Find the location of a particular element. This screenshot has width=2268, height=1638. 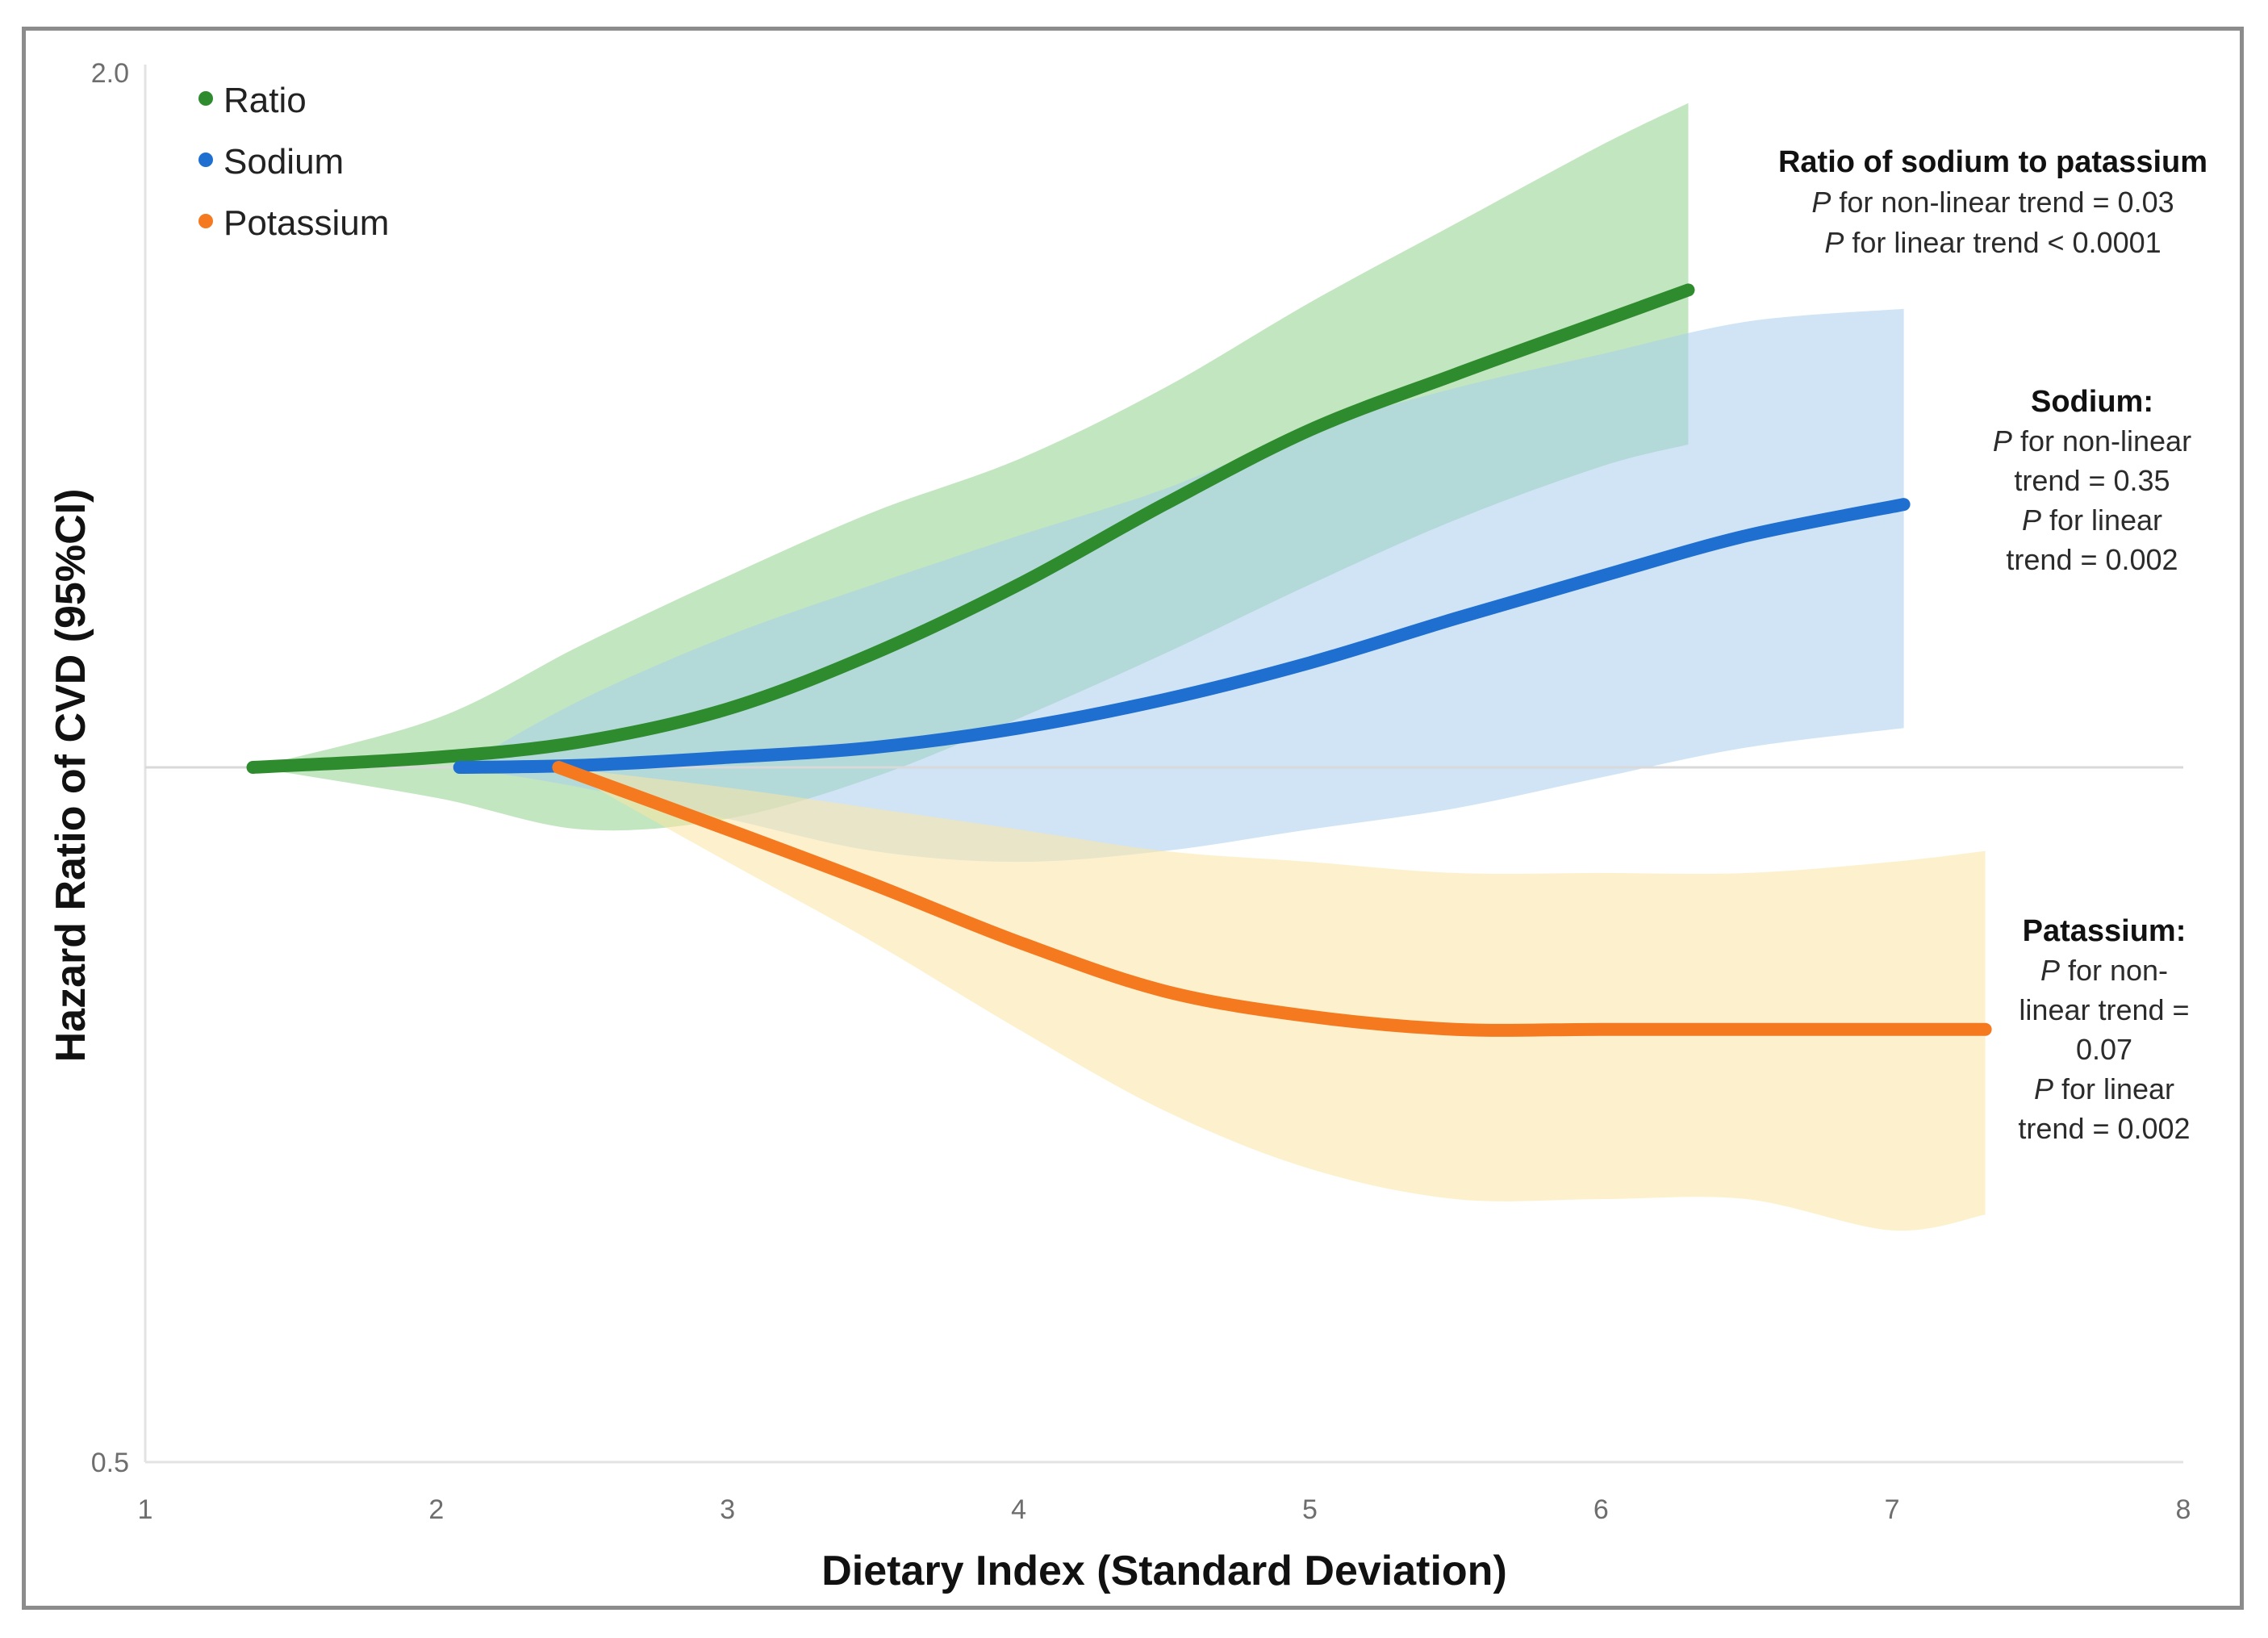

annotation-text: for non-linear trend = 0.03 is located at coordinates (2002, 202).